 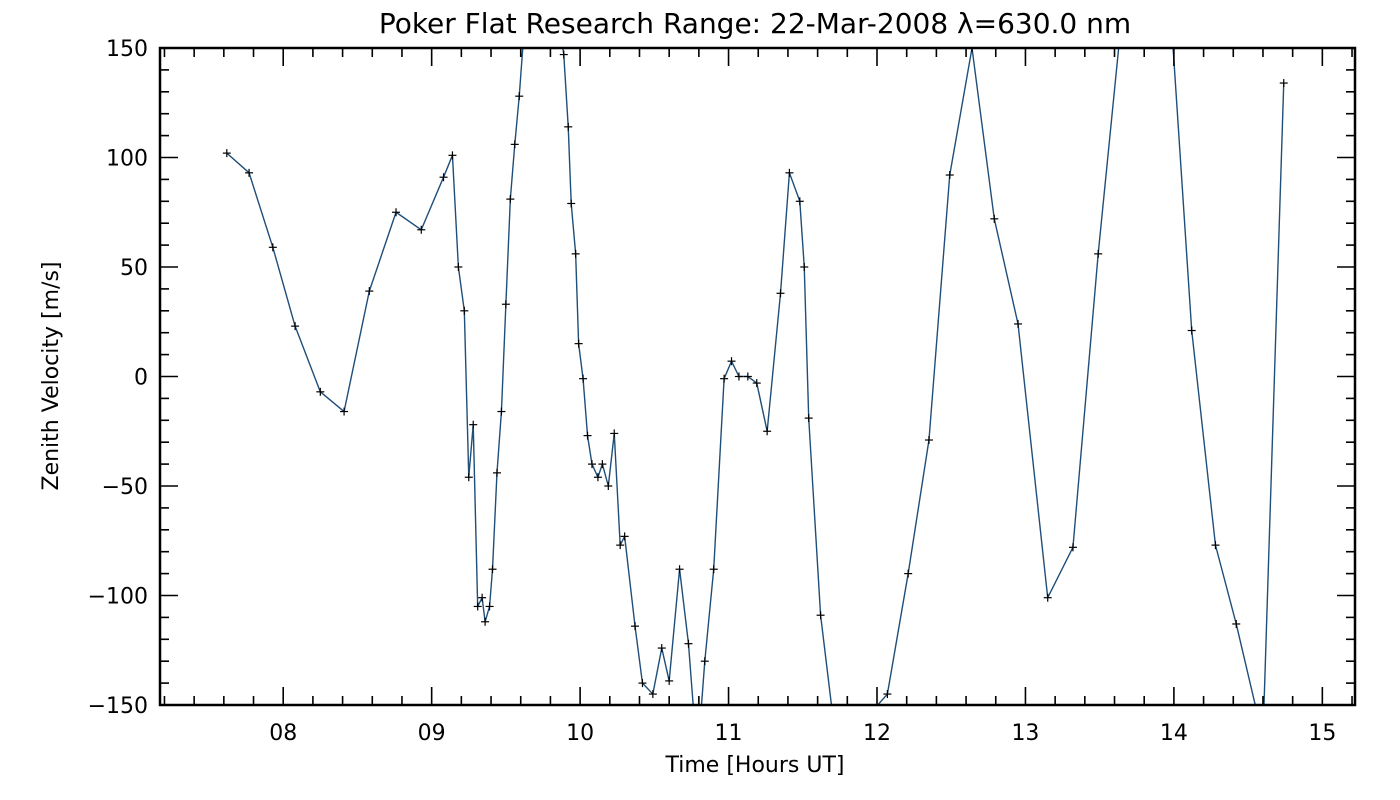 What do you see at coordinates (141, 378) in the screenshot?
I see `y-tick-label: 0` at bounding box center [141, 378].